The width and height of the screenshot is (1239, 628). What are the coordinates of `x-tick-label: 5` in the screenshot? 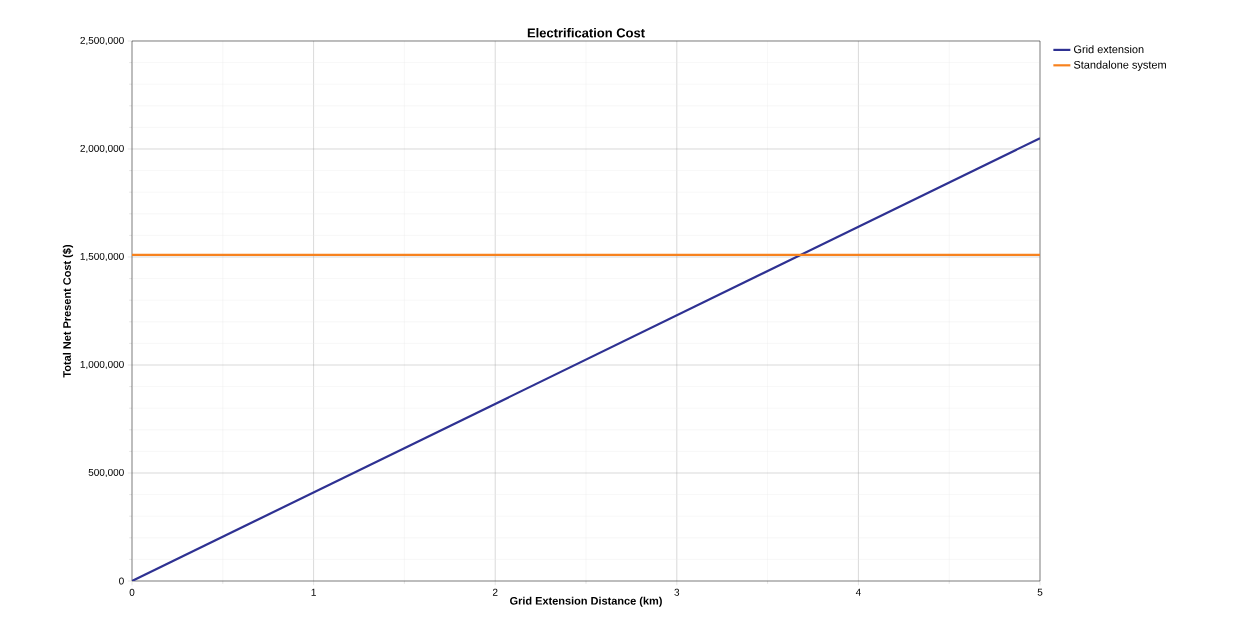 It's located at (1040, 592).